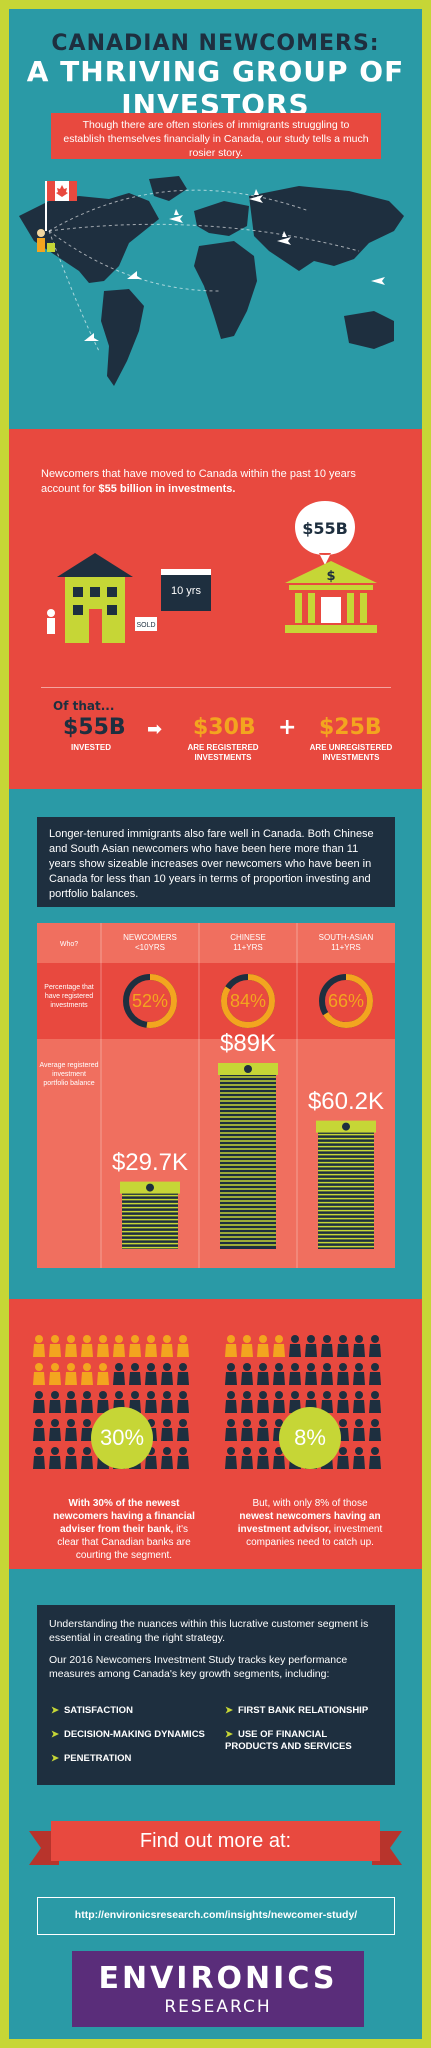 The width and height of the screenshot is (431, 2048). I want to click on unregistered-value: $25B, so click(350, 727).